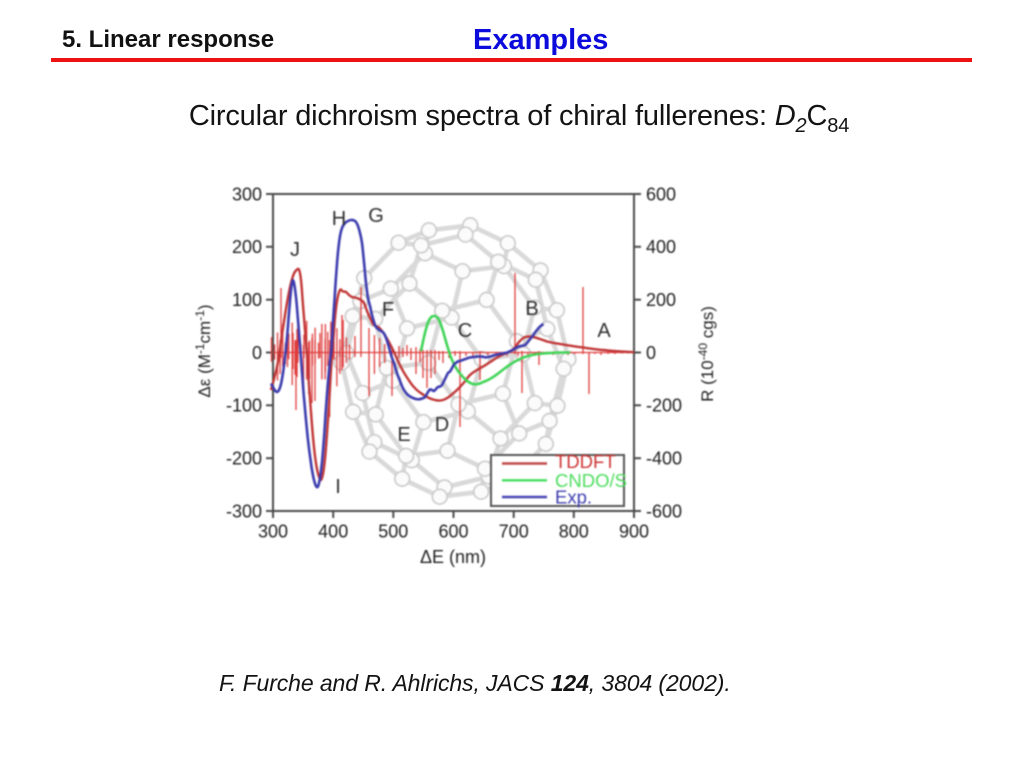 The height and width of the screenshot is (768, 1024). I want to click on svg-text: F, so click(388, 310).